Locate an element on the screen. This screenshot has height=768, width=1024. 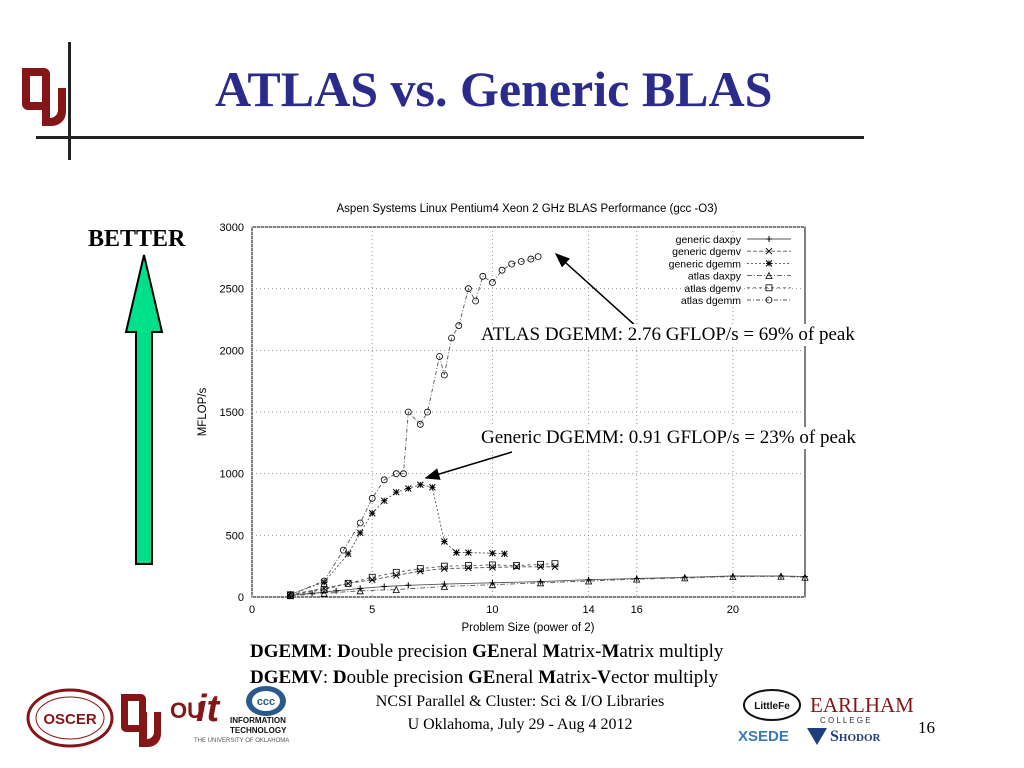
x-axis-label: Problem Size (power of 2) is located at coordinates (528, 628).